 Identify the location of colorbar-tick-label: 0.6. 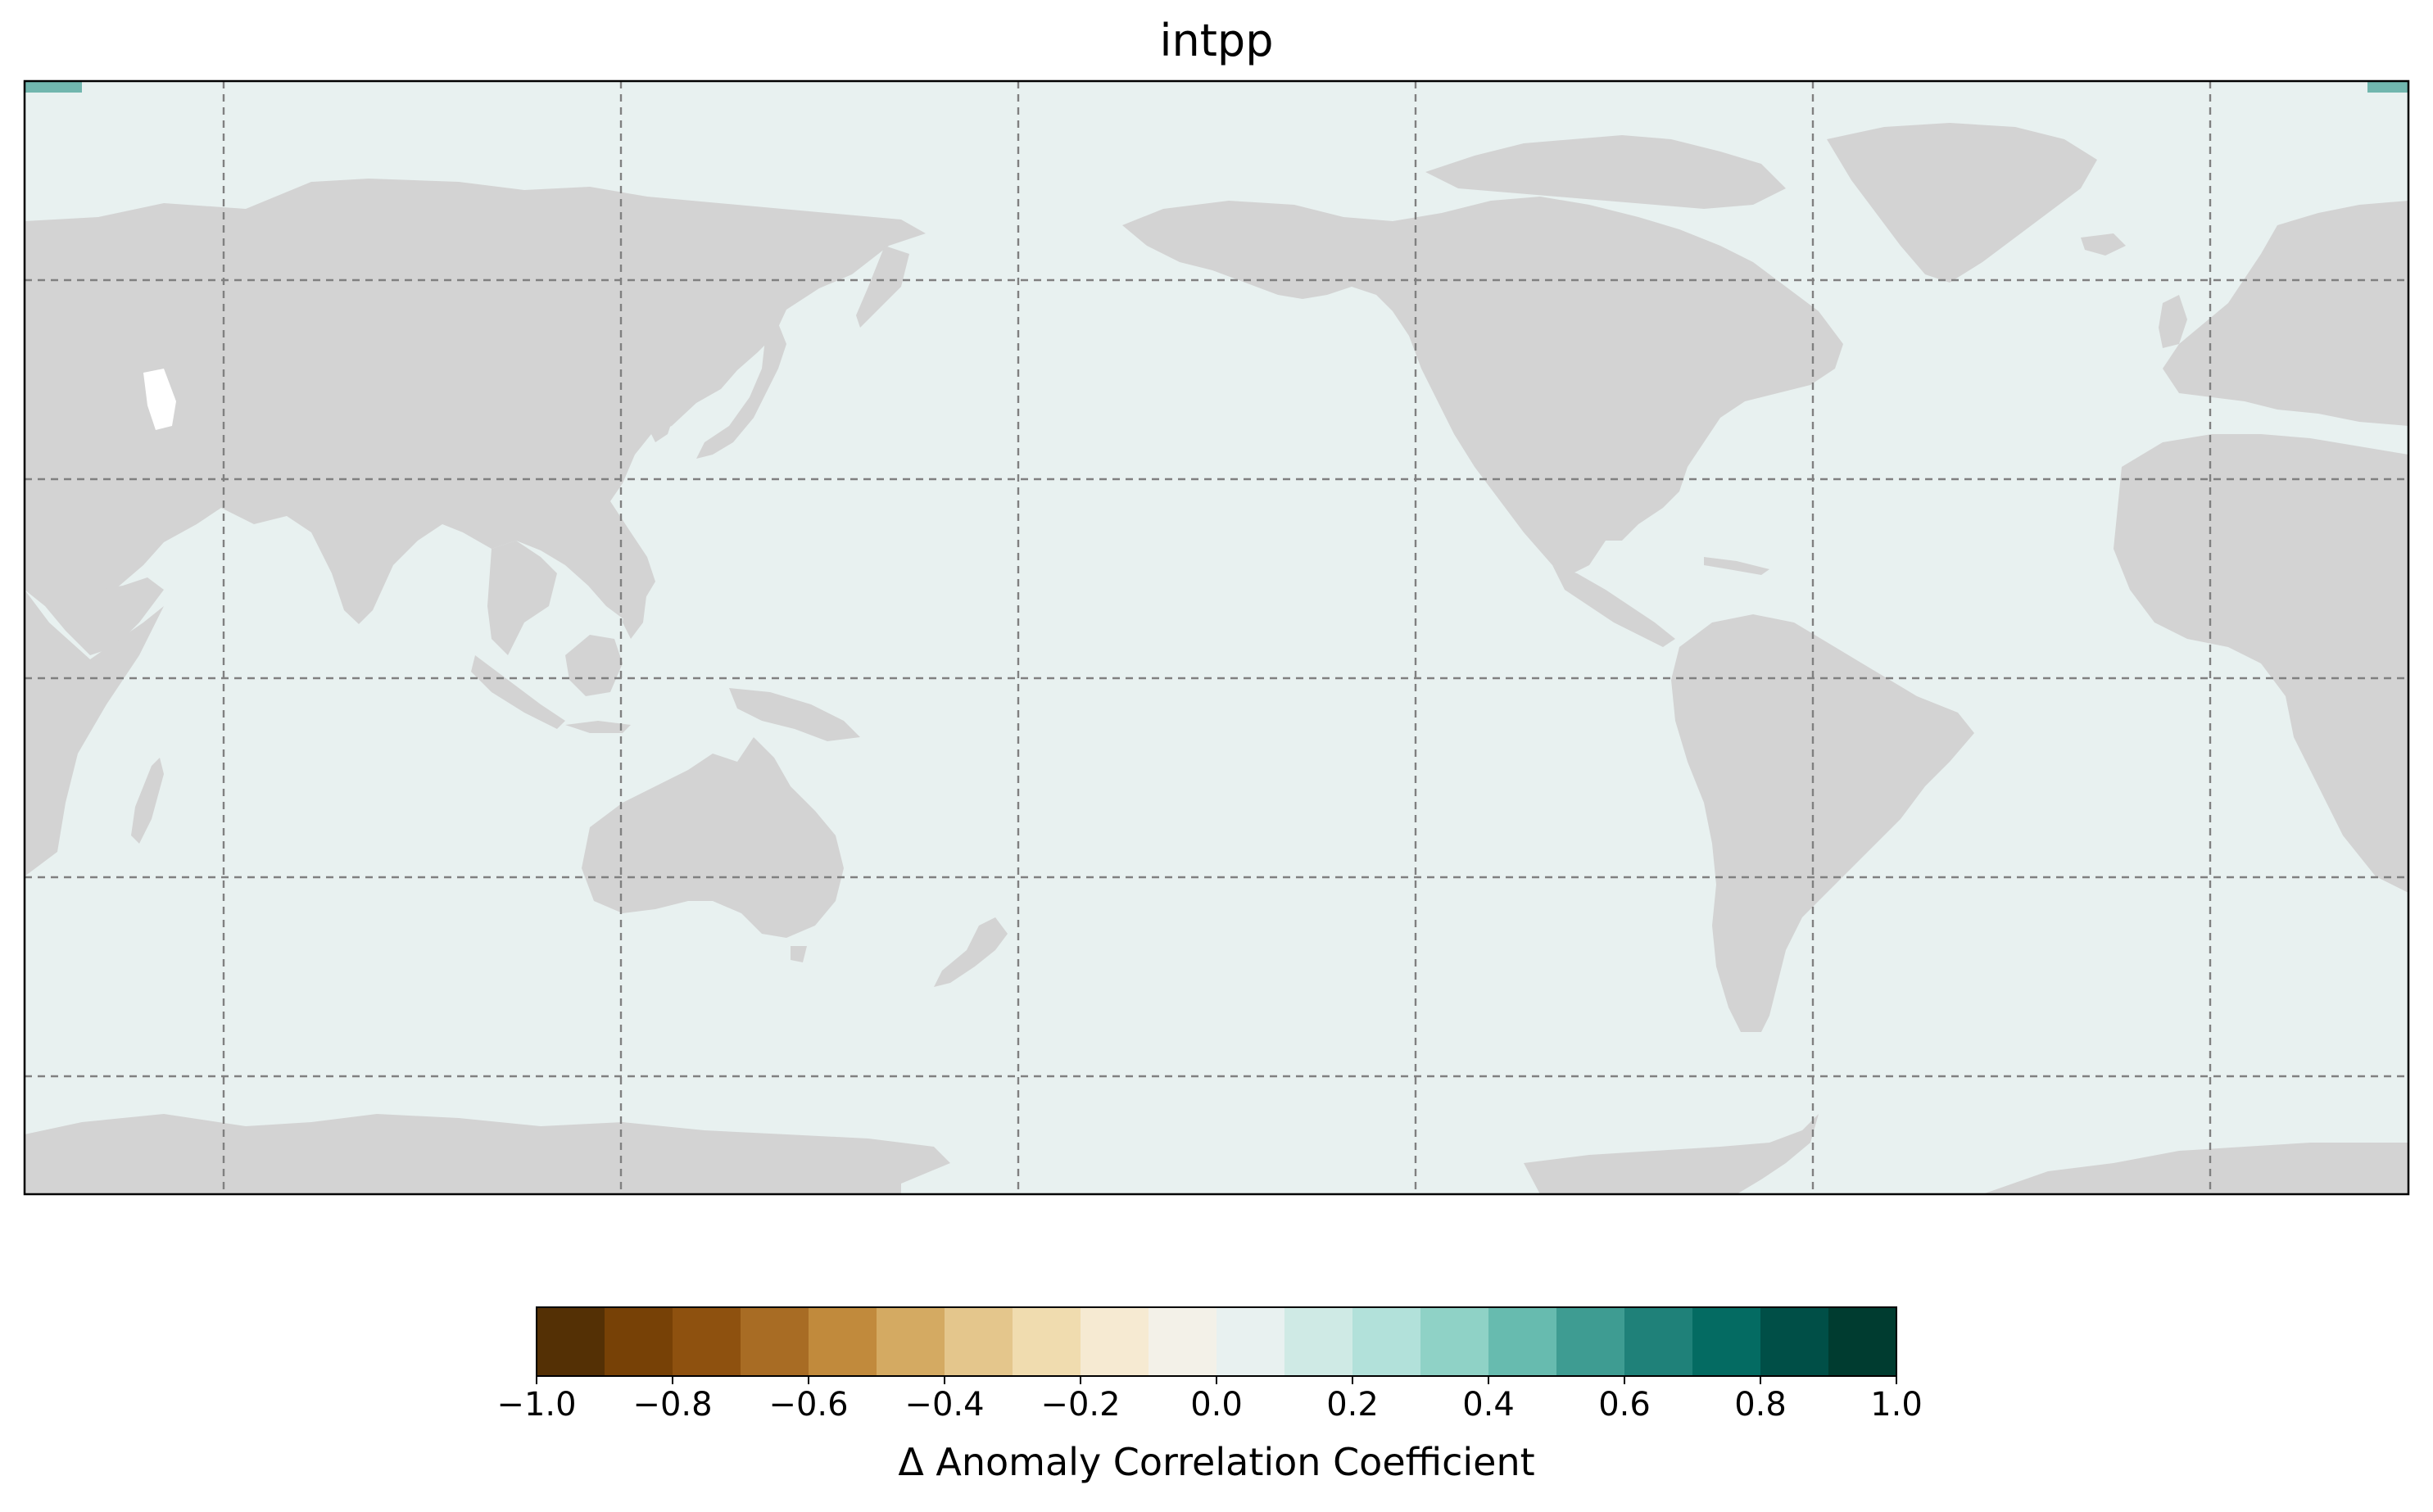
(1624, 1405).